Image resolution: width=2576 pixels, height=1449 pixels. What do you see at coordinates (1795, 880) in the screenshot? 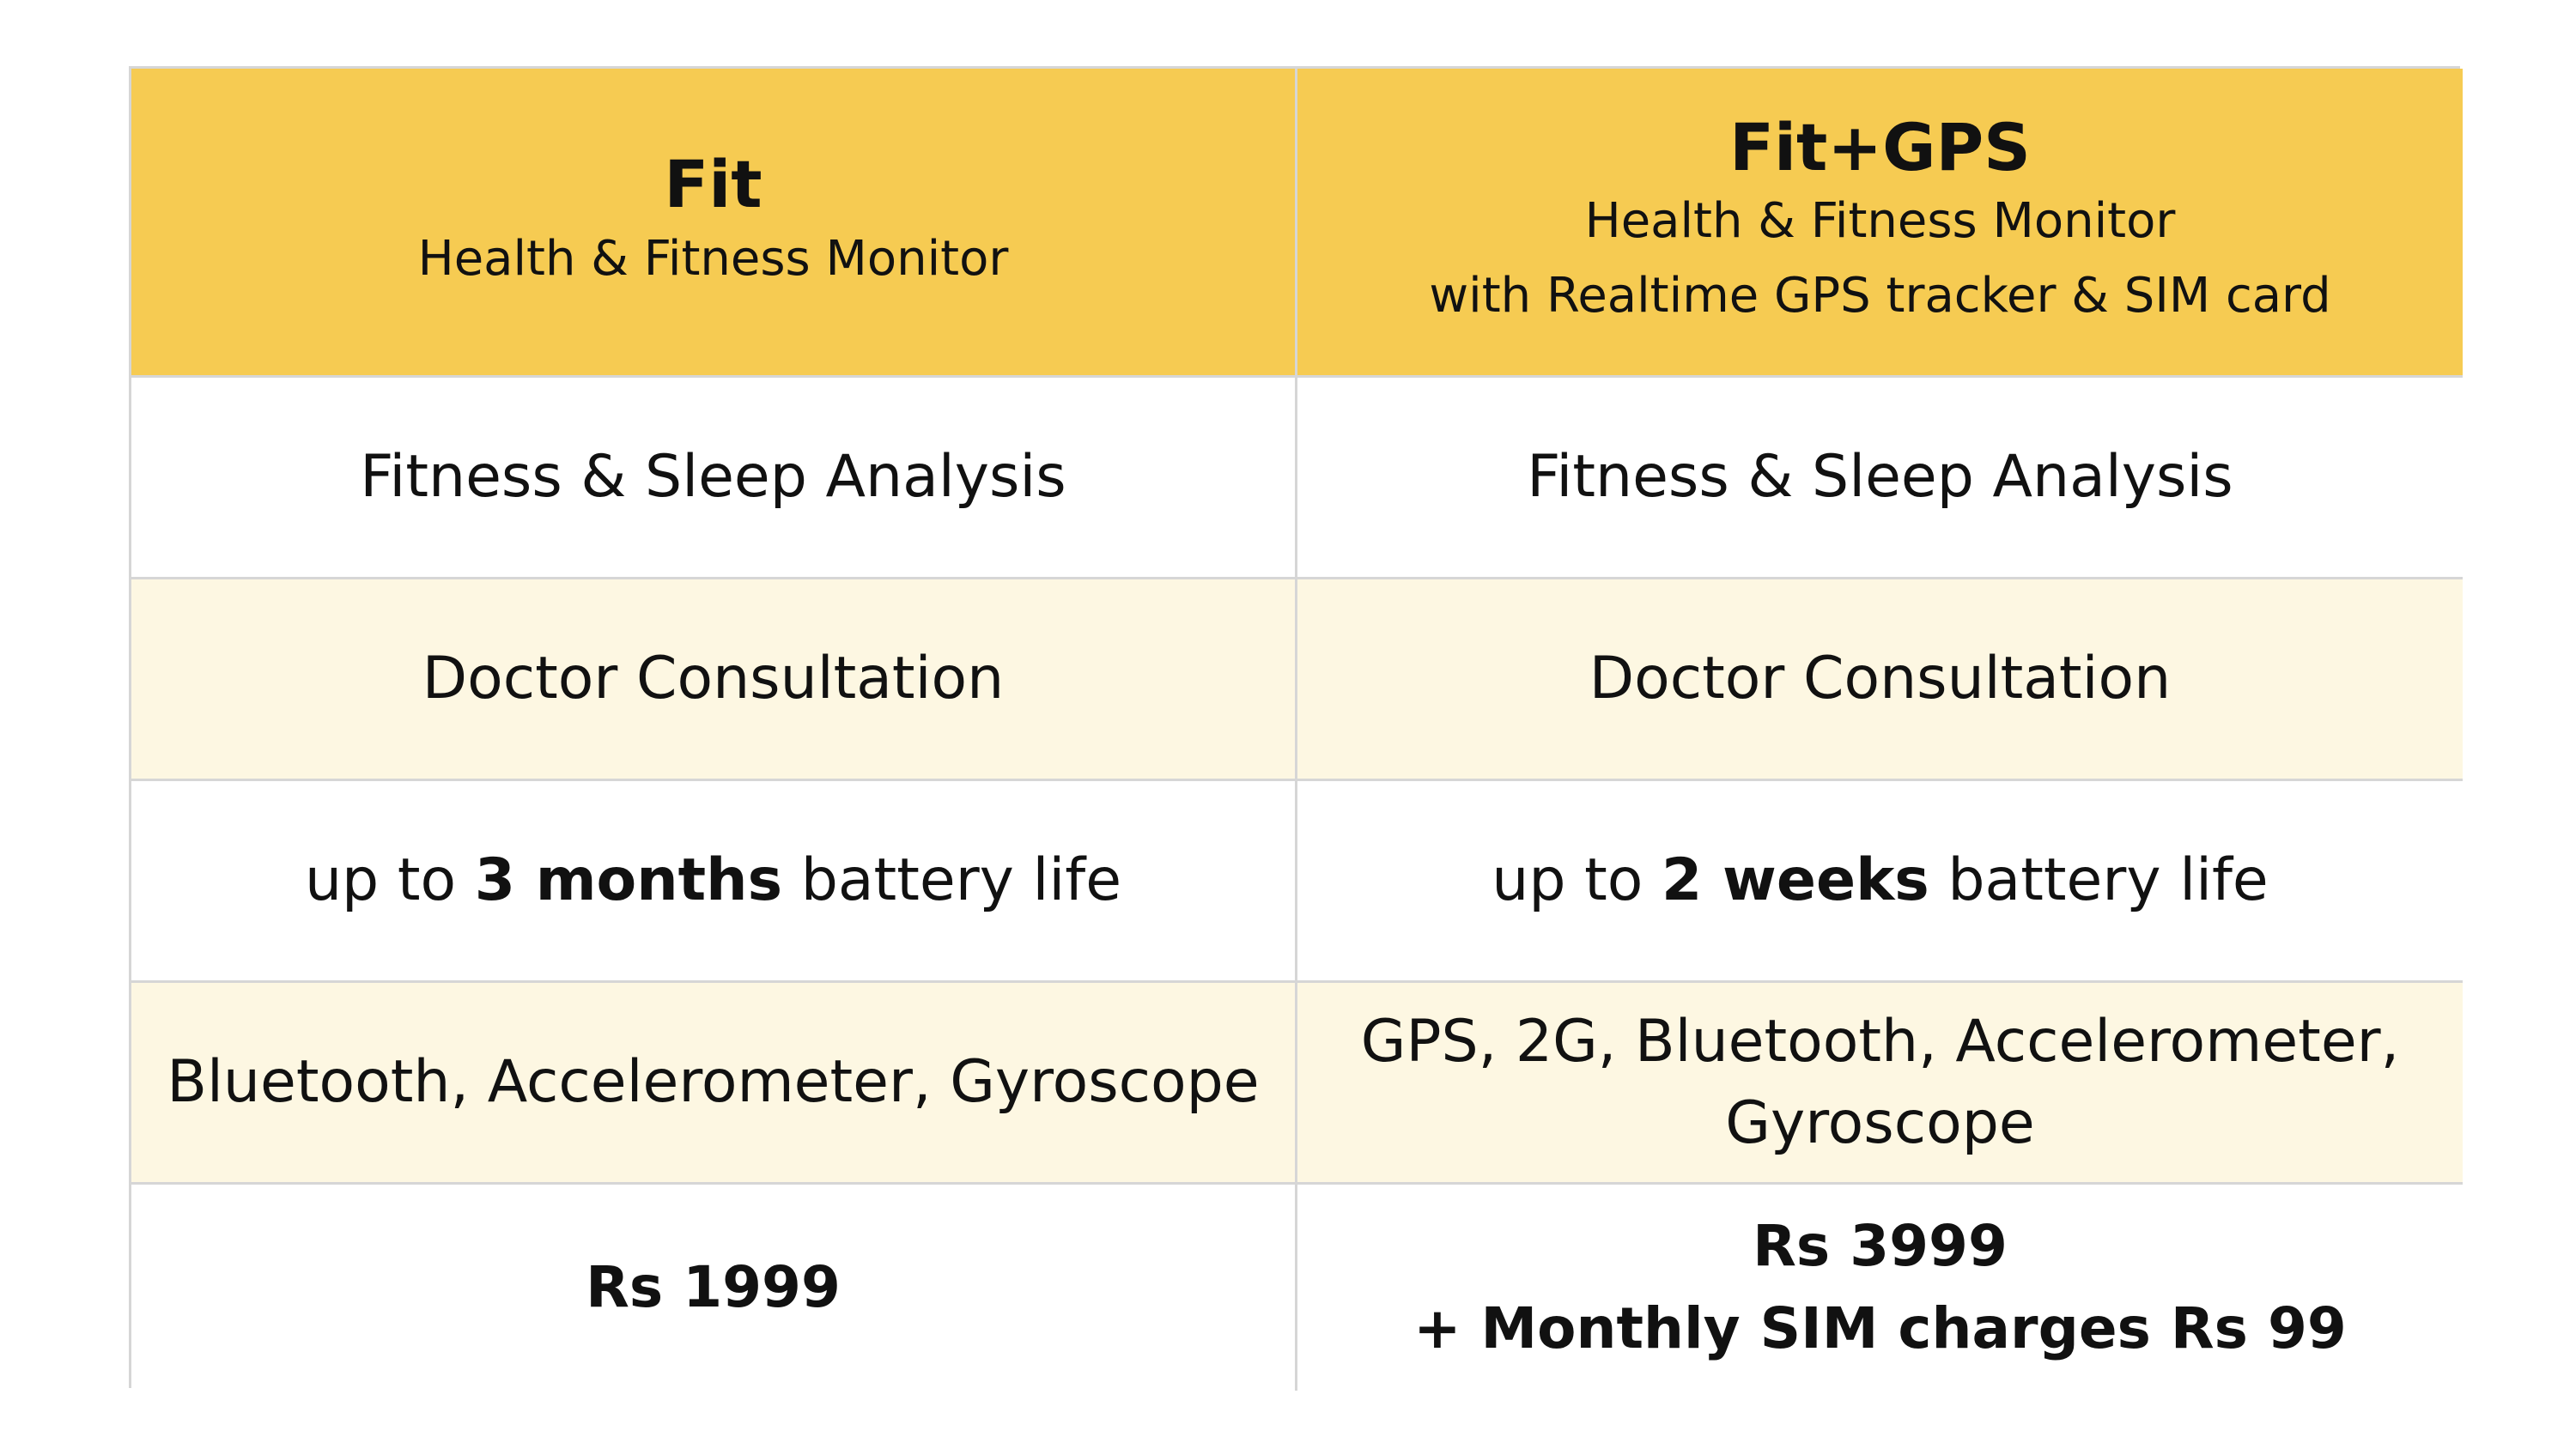
I see `battery-duration: 2 weeks` at bounding box center [1795, 880].